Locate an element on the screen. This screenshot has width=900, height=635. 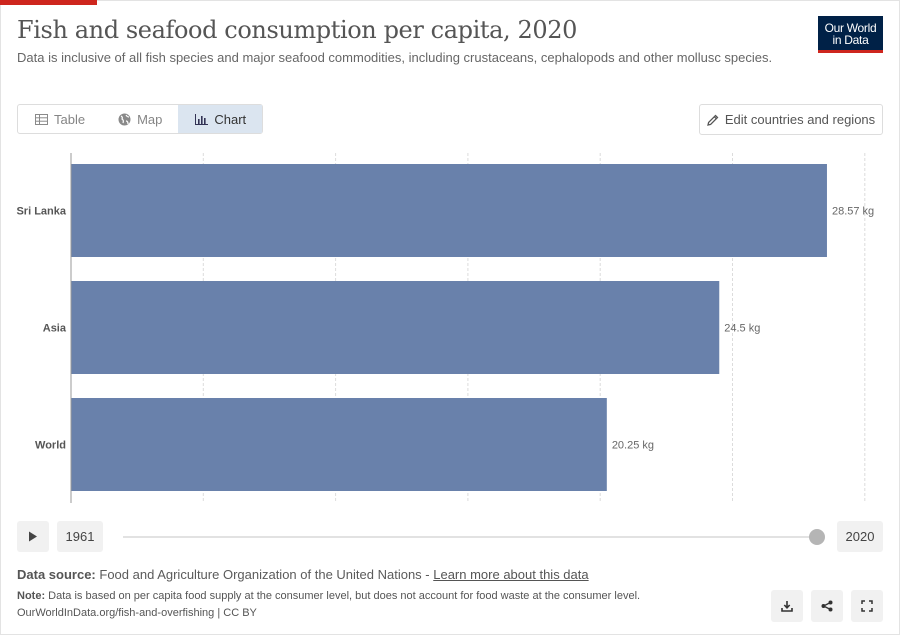
timeline-track is located at coordinates (470, 537).